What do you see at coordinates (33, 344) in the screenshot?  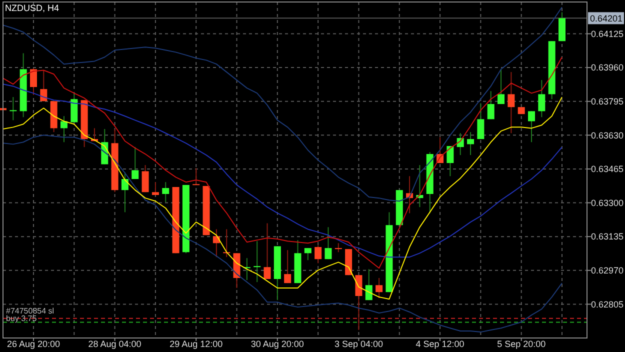 I see `x-tick-label: 26 Aug 20:00` at bounding box center [33, 344].